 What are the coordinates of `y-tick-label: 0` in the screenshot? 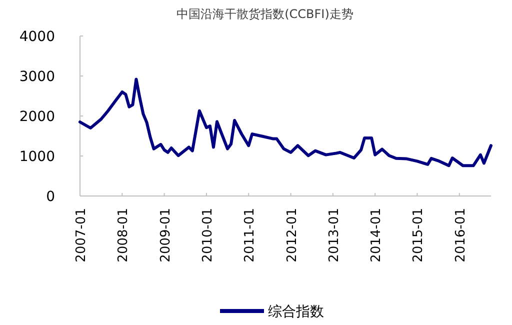 It's located at (50, 197).